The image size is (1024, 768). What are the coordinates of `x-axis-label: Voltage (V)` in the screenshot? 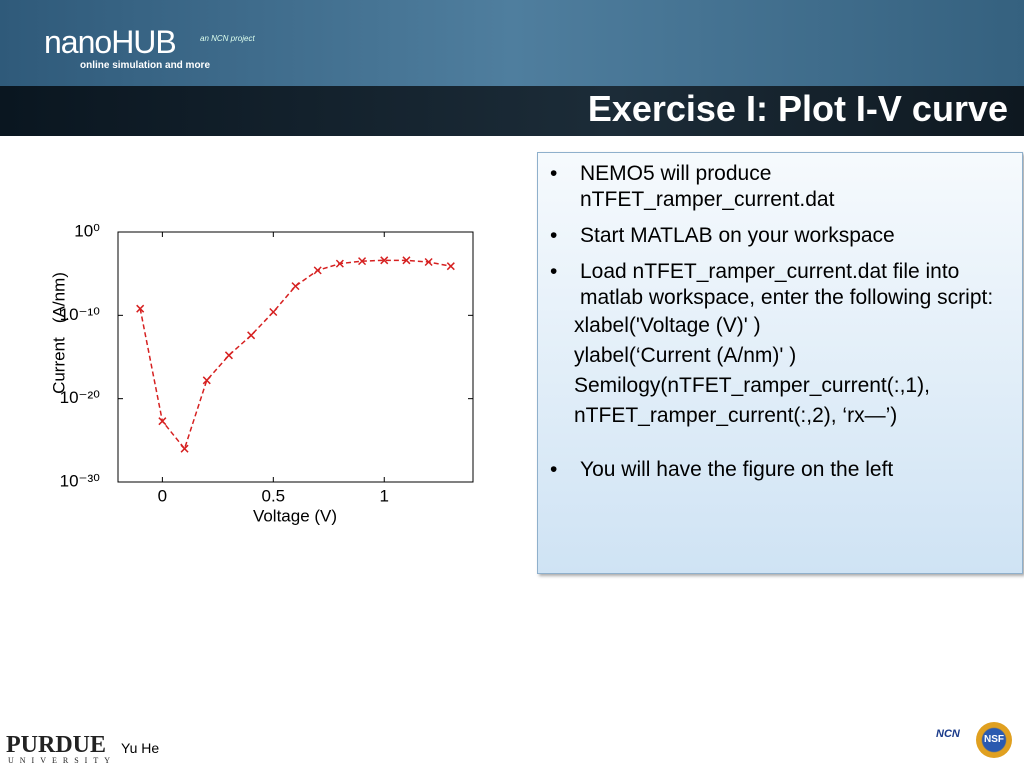 It's located at (295, 515).